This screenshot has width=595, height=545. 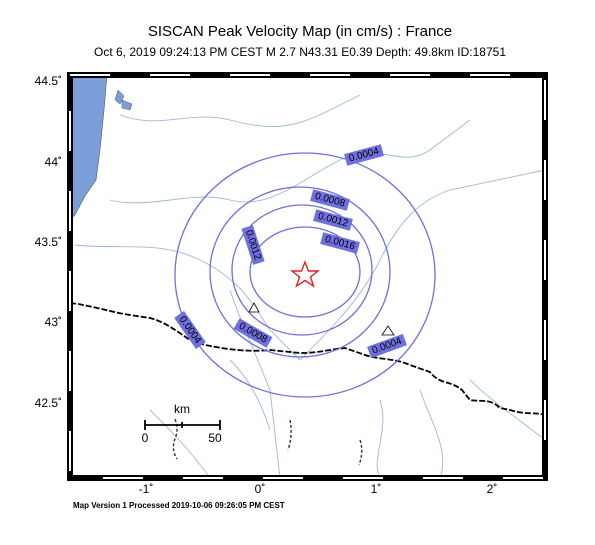 I want to click on epicenter, so click(x=305, y=274).